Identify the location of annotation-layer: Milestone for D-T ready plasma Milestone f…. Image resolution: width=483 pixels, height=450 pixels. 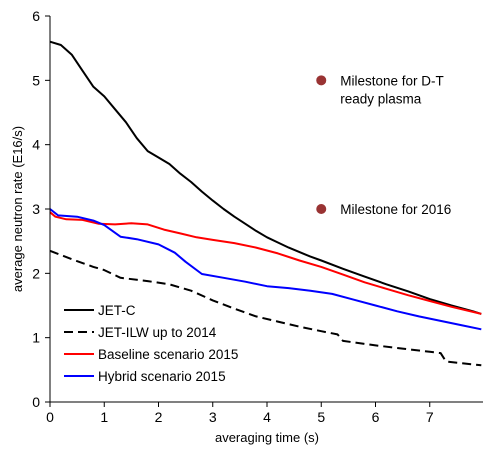
(383, 145).